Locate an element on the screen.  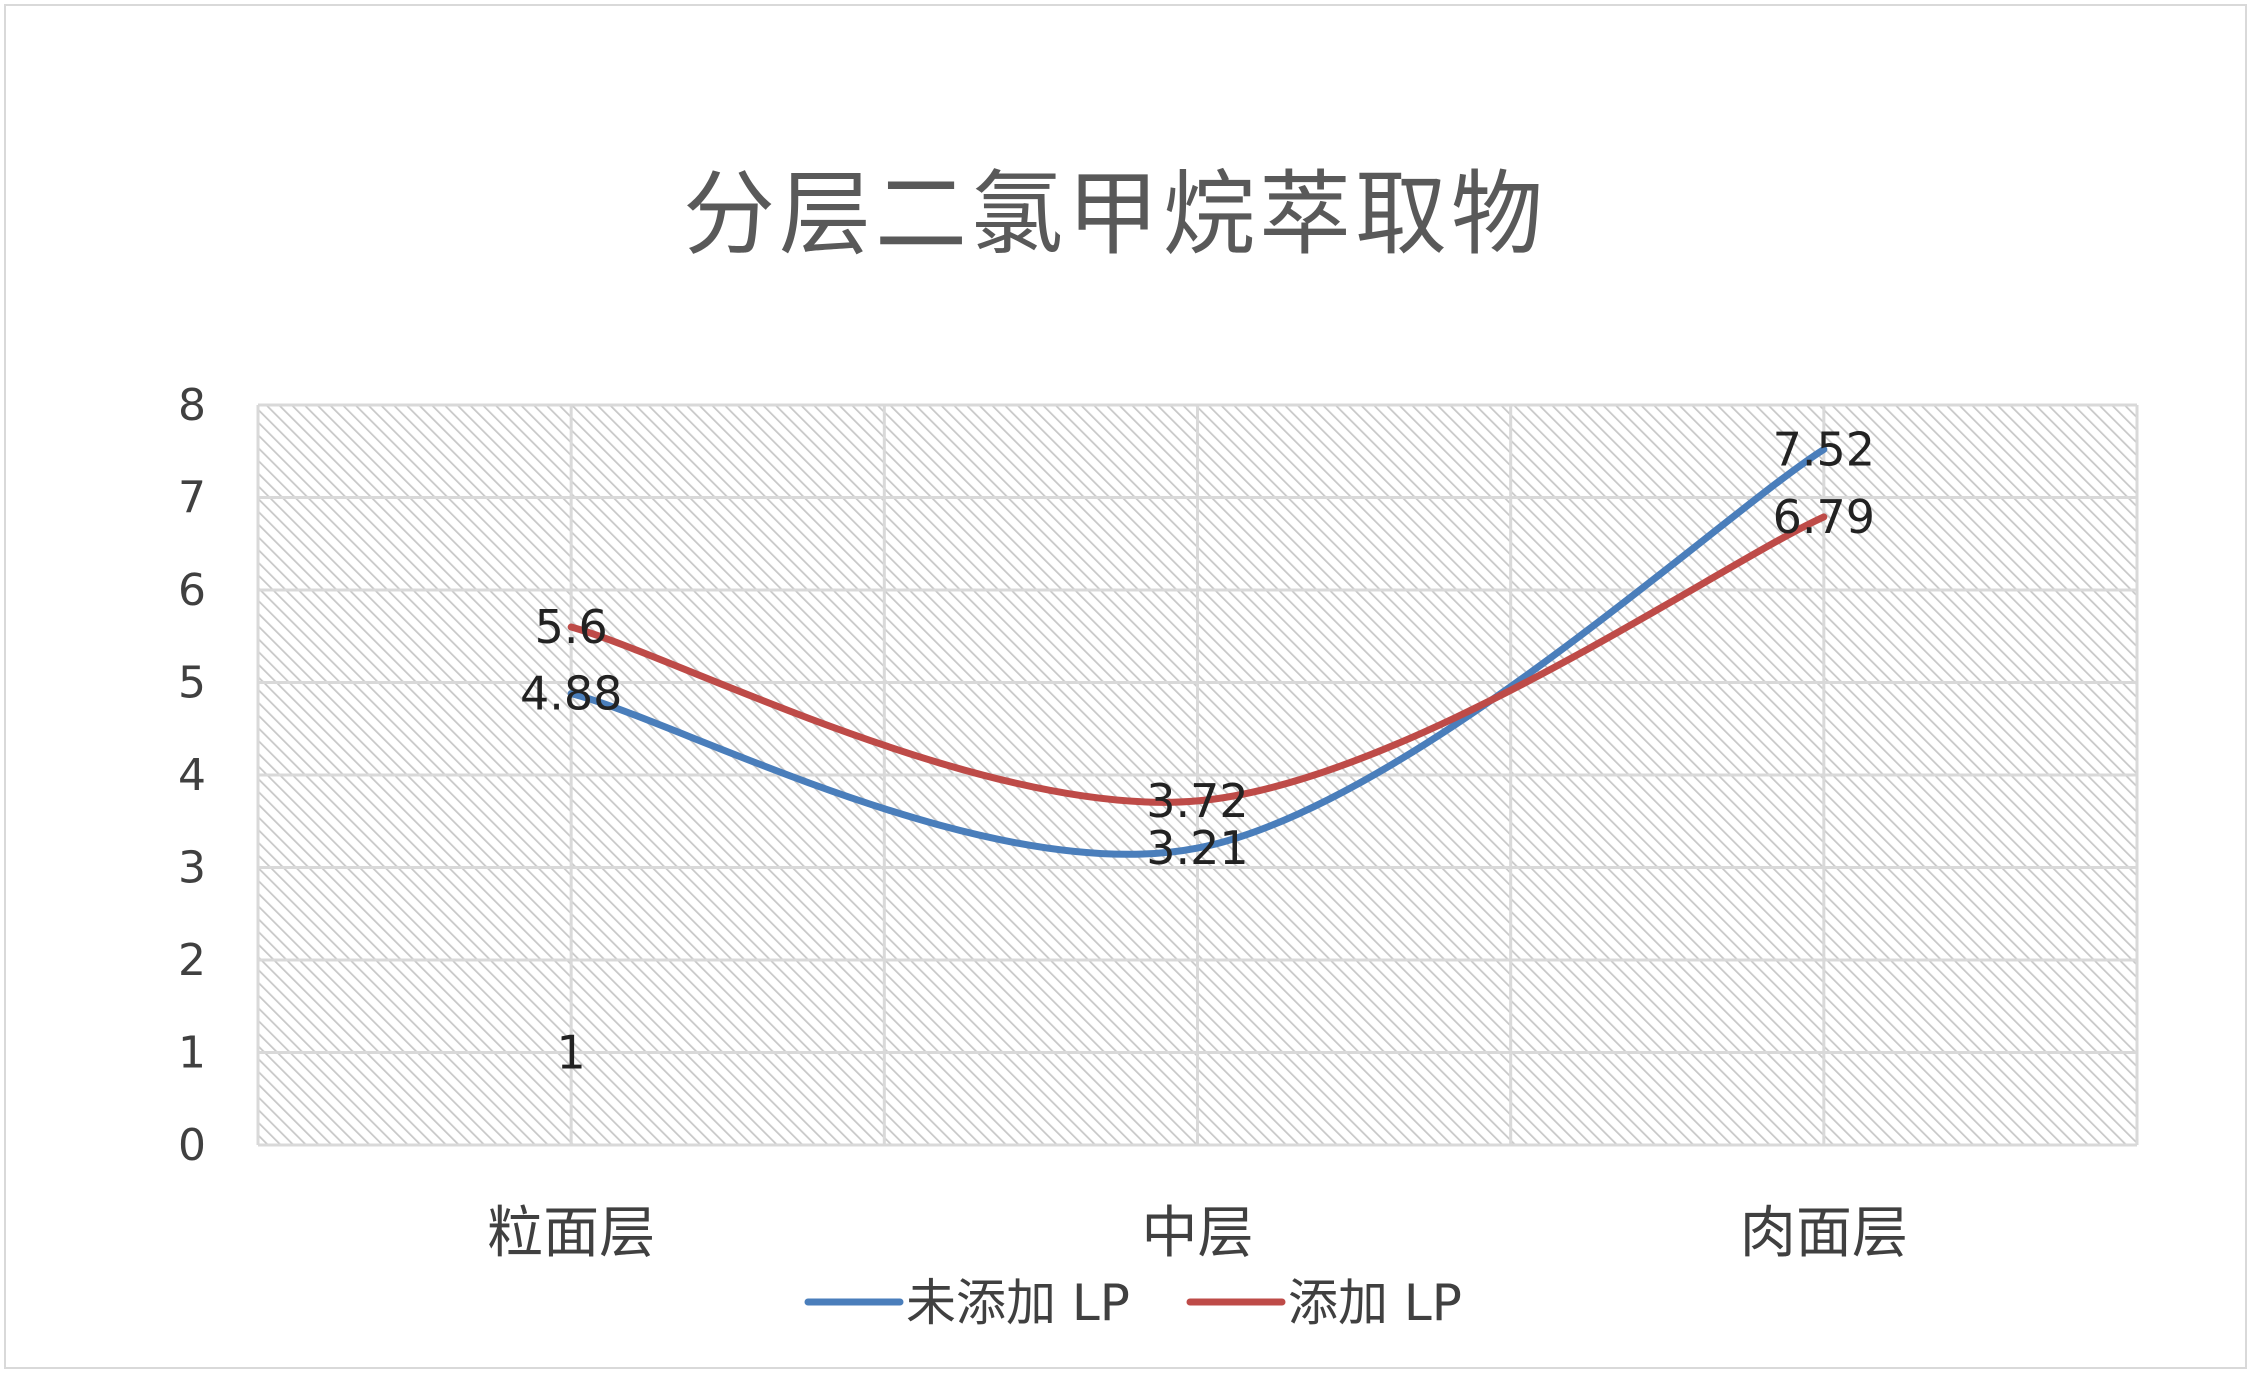
y-tick-label: 0 is located at coordinates (192, 1145).